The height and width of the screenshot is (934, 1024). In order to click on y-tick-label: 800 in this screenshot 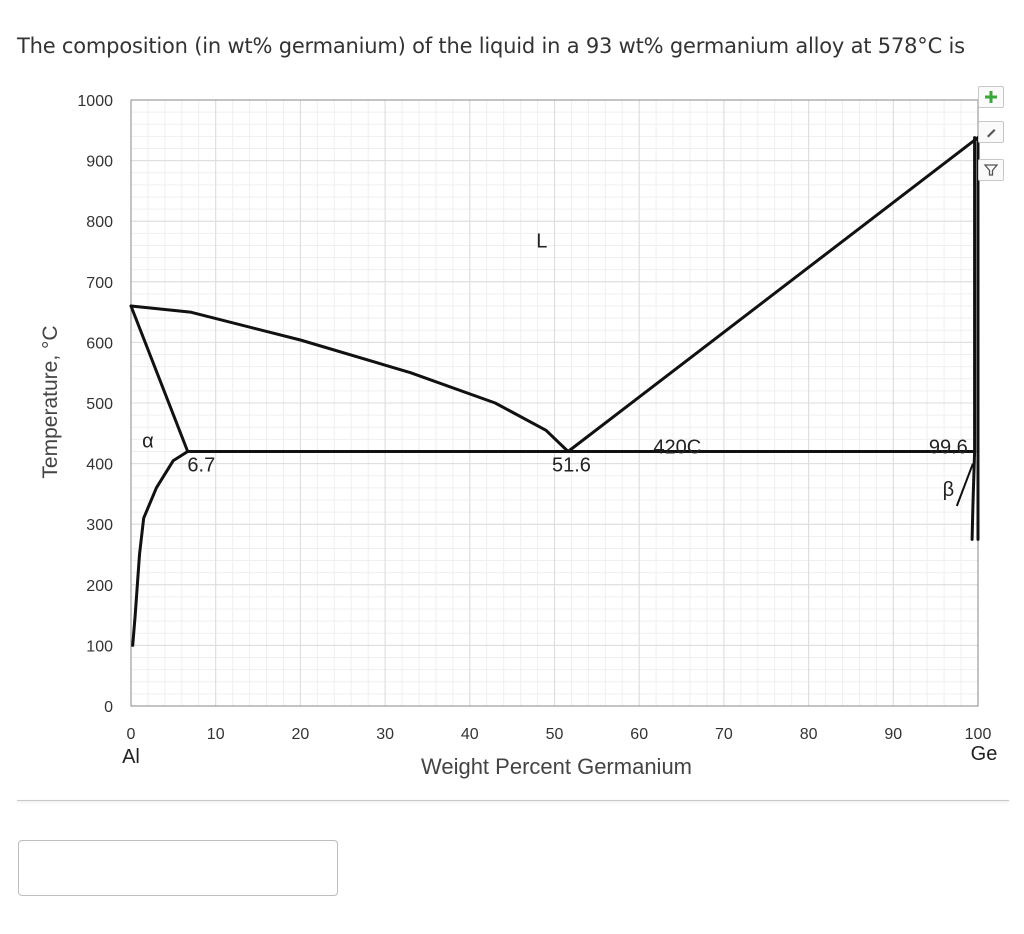, I will do `click(99, 222)`.